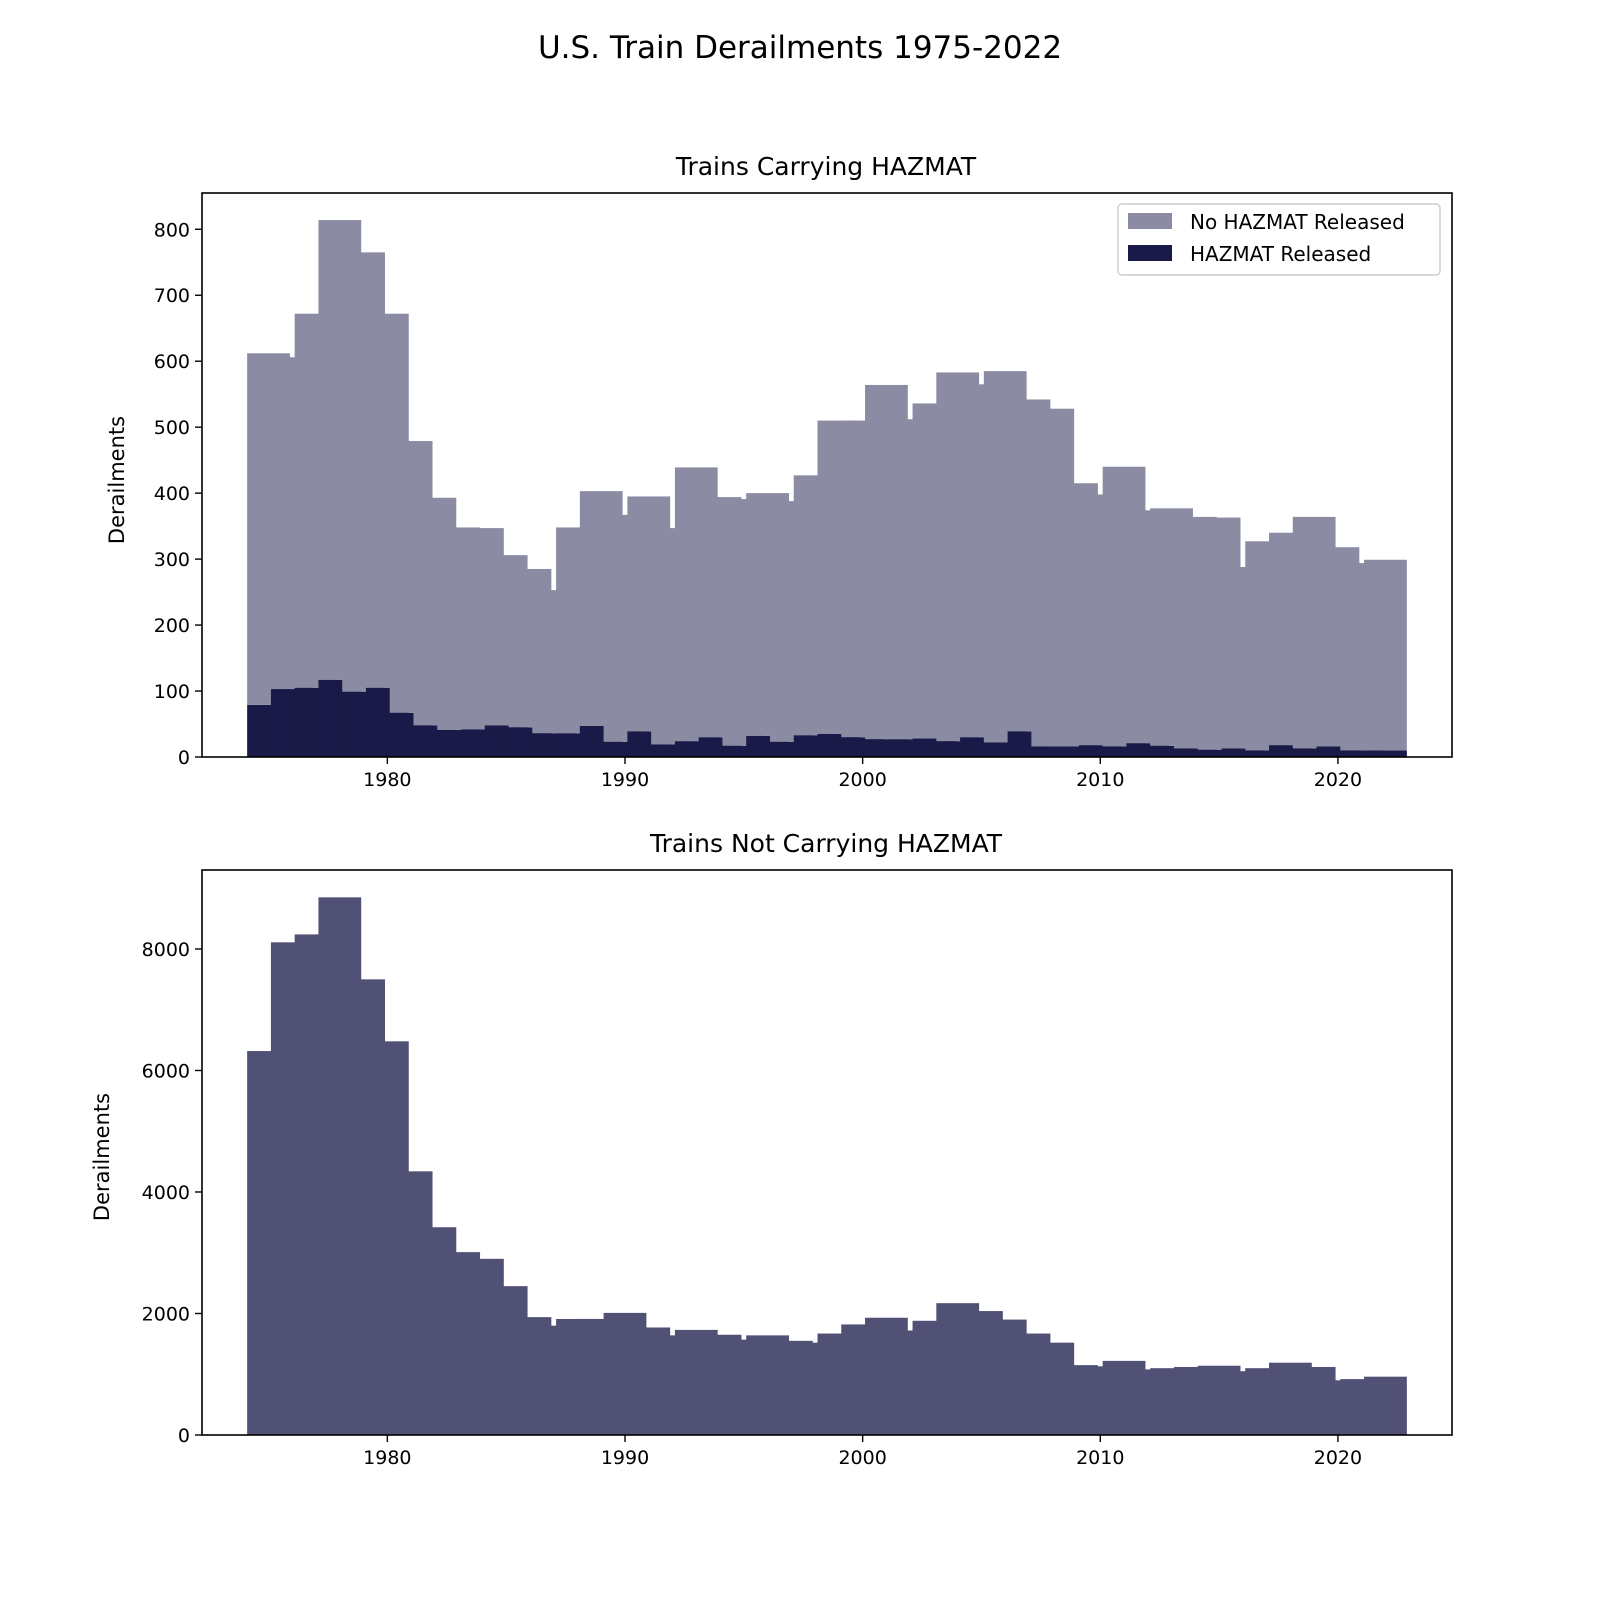  Describe the element at coordinates (166, 1193) in the screenshot. I see `y-tick-label: 4000` at that location.